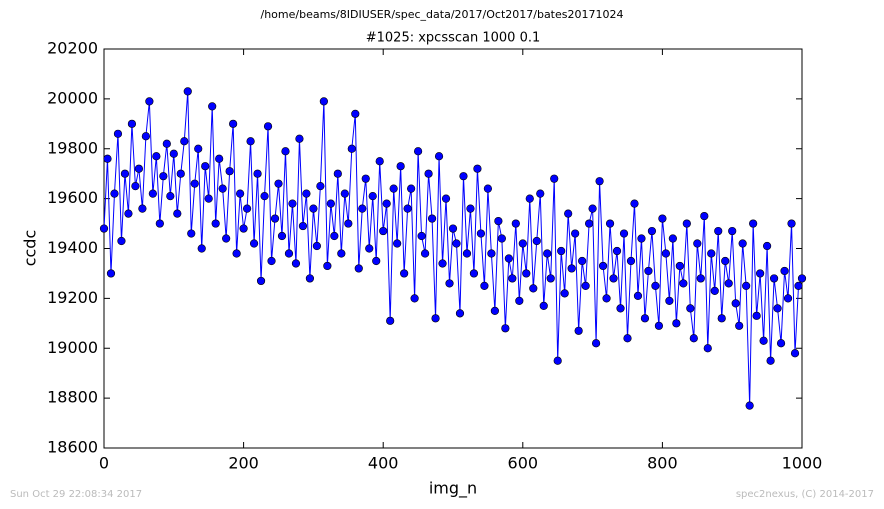  Describe the element at coordinates (72, 397) in the screenshot. I see `y-tick-label: 18800` at that location.